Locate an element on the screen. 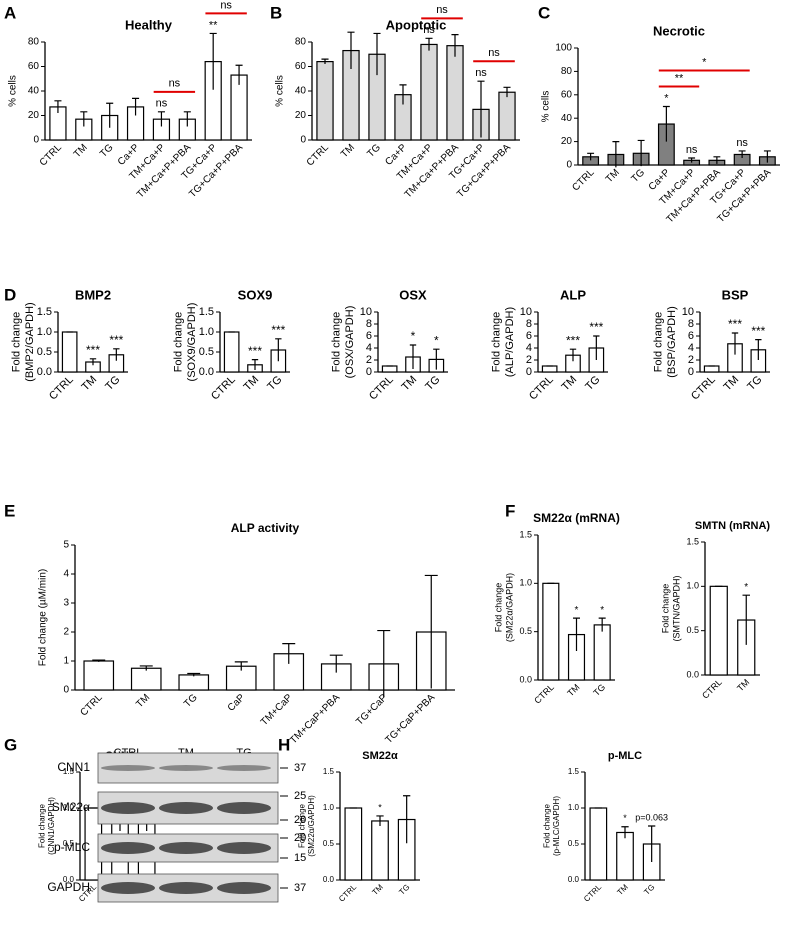 This screenshot has height=950, width=800. significance-label: p=0.063 is located at coordinates (651, 817).